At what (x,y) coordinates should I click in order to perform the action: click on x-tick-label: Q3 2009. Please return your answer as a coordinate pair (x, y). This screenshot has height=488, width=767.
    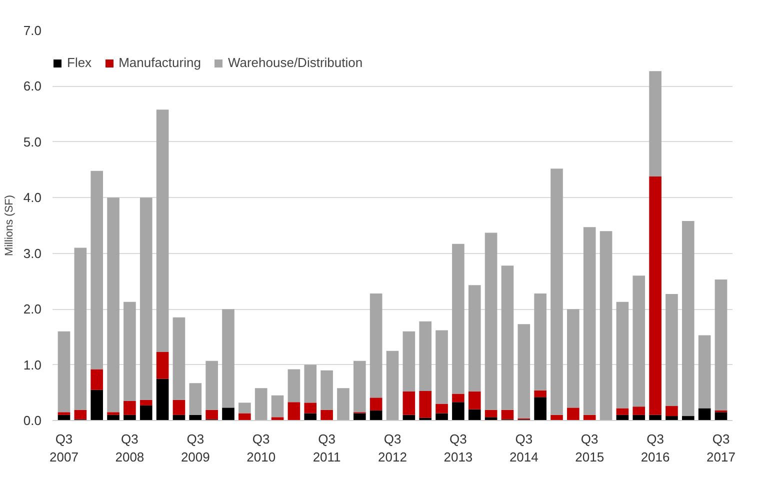
    Looking at the image, I should click on (195, 448).